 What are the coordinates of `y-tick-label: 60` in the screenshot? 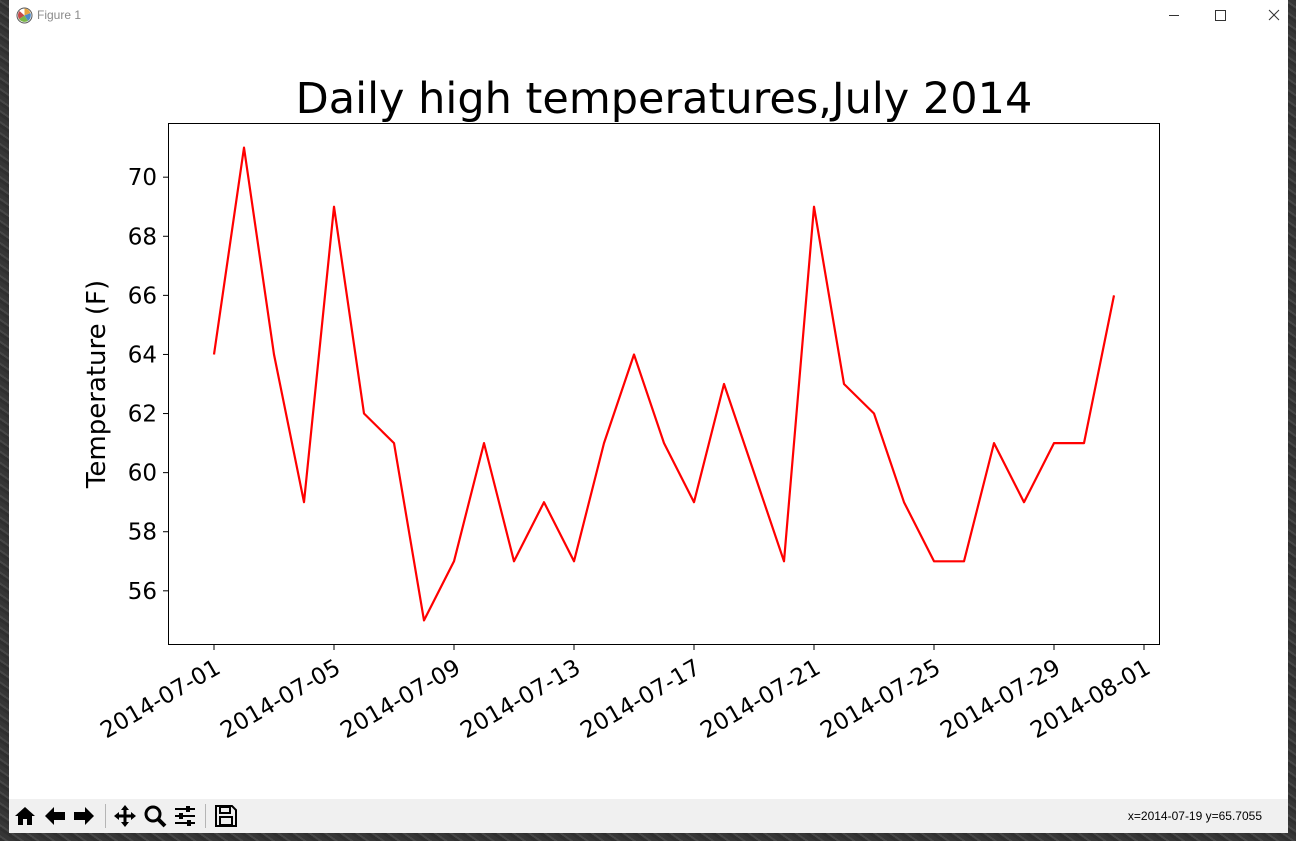 It's located at (142, 474).